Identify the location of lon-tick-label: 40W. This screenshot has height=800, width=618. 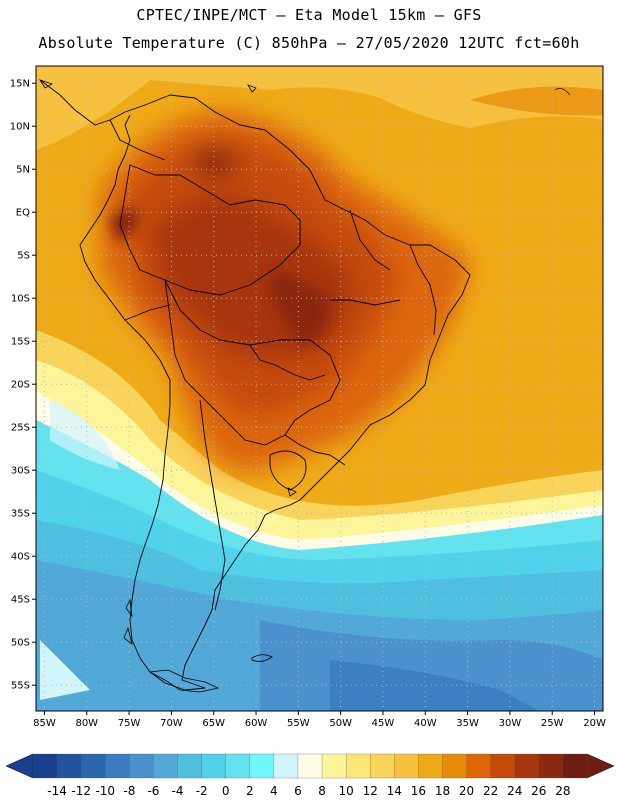
(425, 723).